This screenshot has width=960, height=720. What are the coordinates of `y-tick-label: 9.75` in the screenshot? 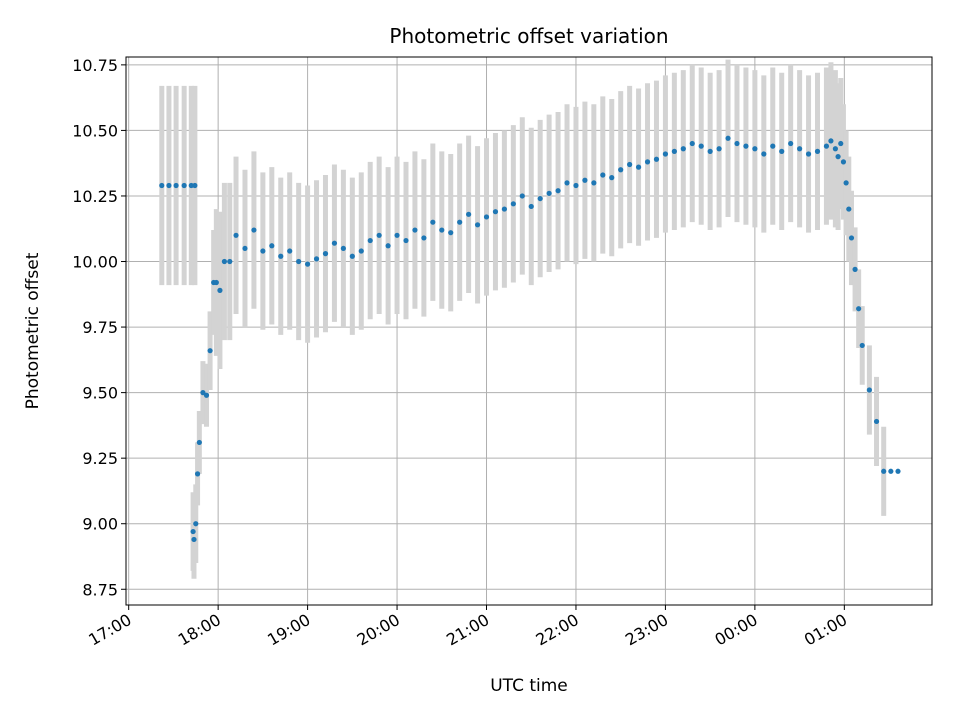 It's located at (100, 327).